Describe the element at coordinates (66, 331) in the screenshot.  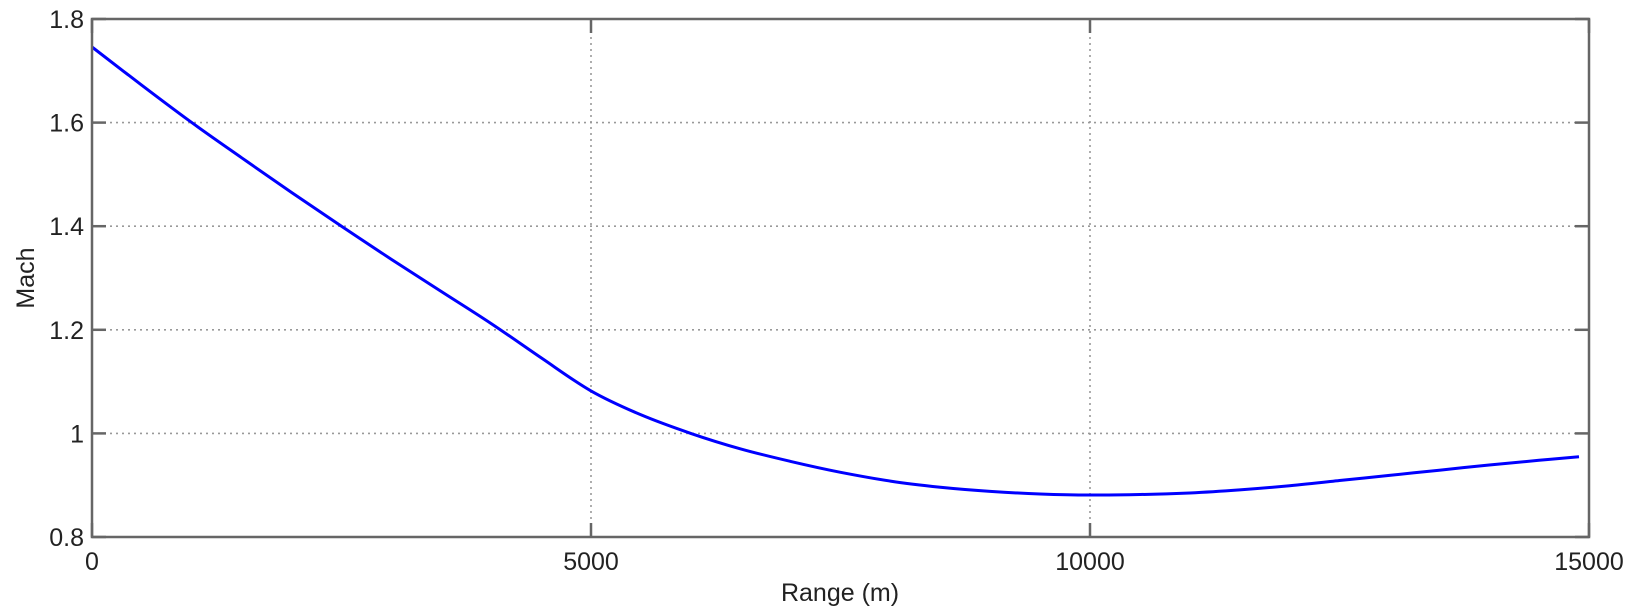
I see `y-tick-label: 1.2` at that location.